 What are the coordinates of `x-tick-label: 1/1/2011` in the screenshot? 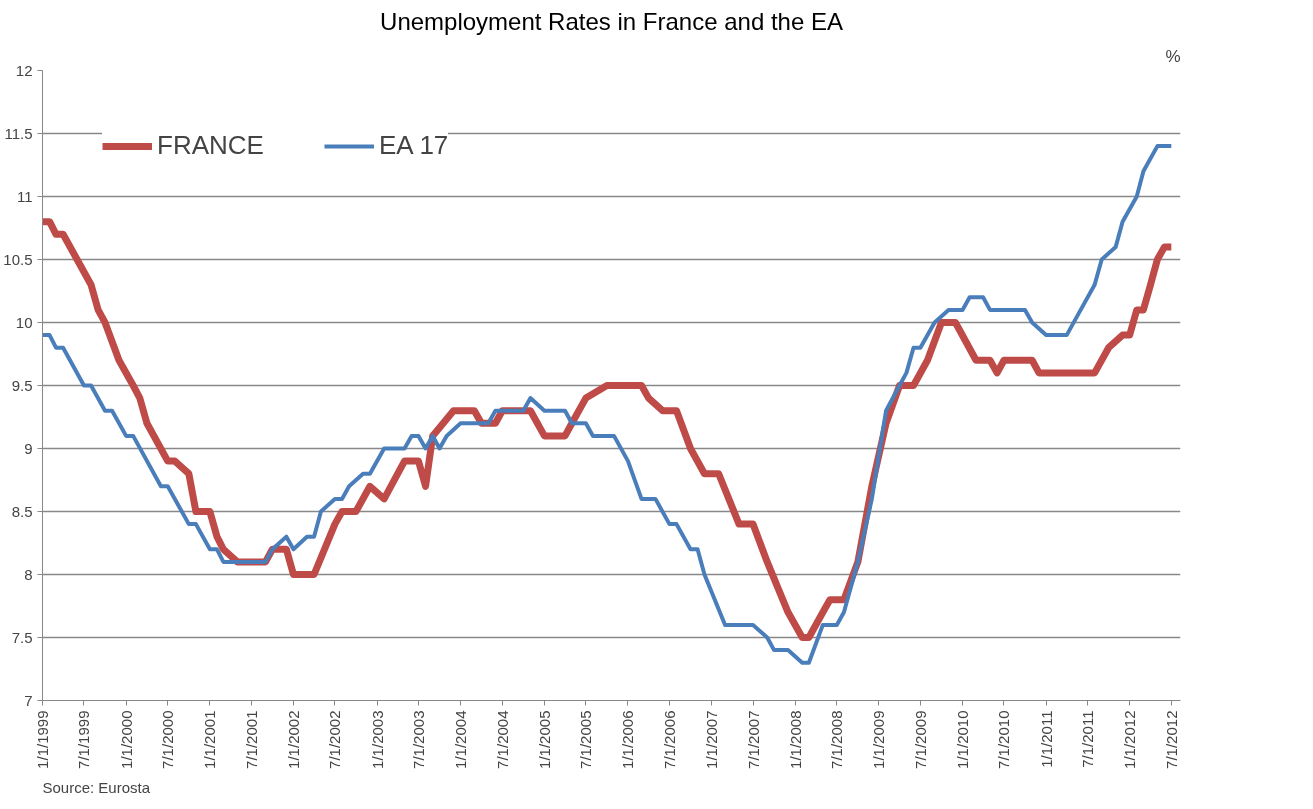 It's located at (1046, 739).